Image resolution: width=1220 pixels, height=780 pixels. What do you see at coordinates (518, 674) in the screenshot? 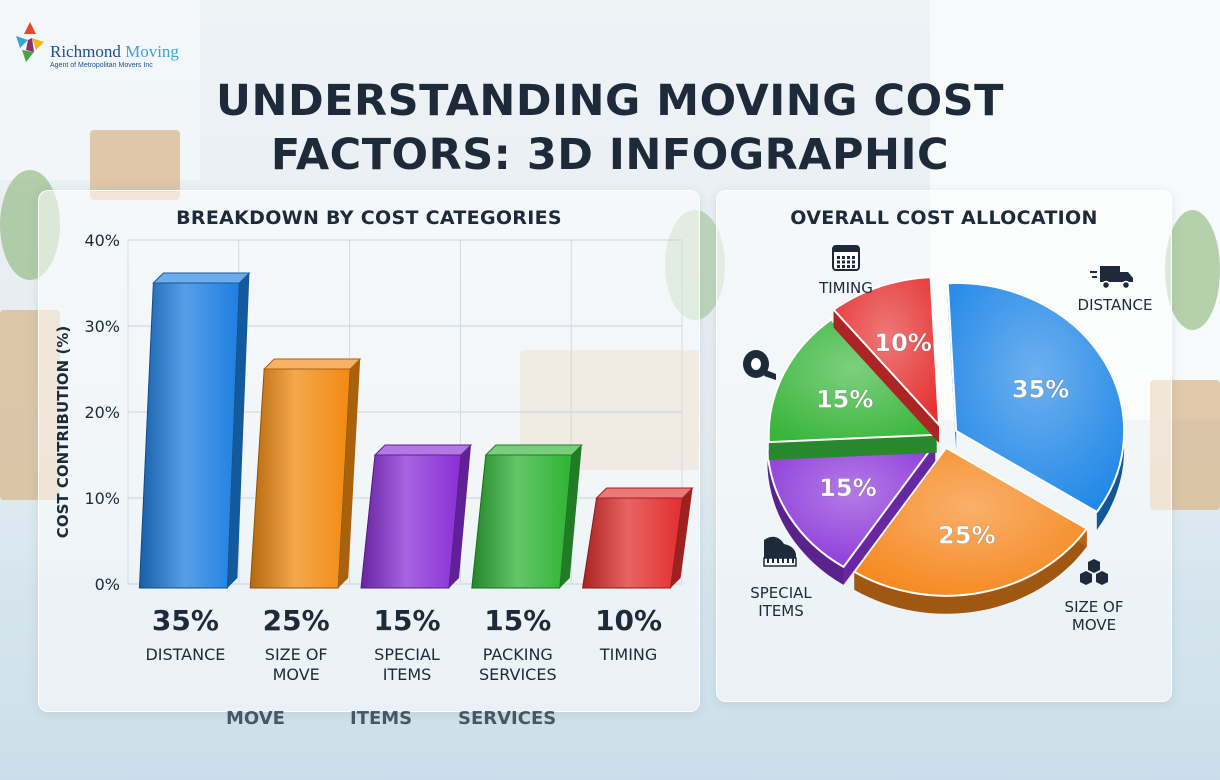
I see `bar-category-label: SERVICES` at bounding box center [518, 674].